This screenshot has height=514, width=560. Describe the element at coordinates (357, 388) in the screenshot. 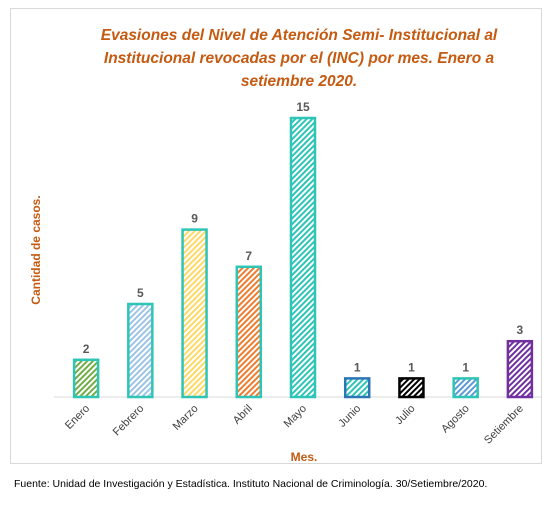

I see `bar-junio` at that location.